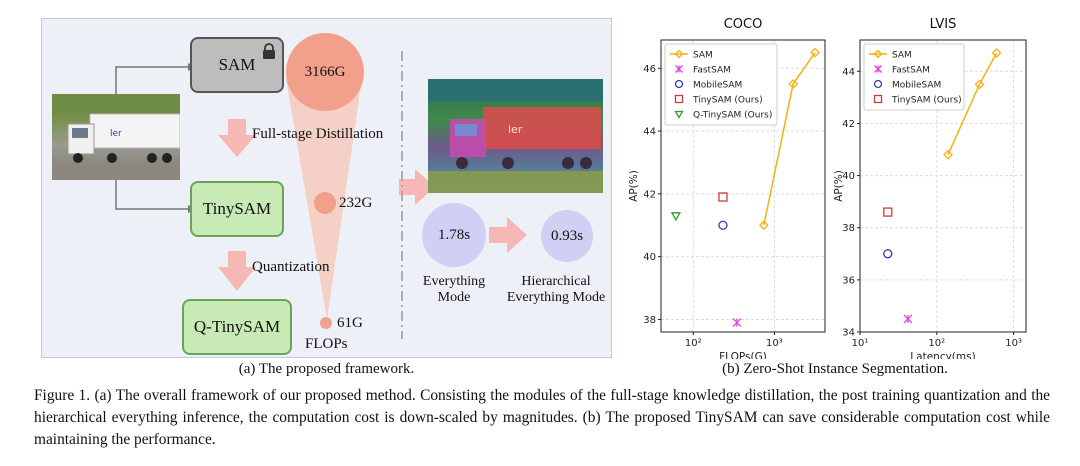 This screenshot has width=1080, height=466. What do you see at coordinates (848, 333) in the screenshot?
I see `lvis-ytick-label-0: 34` at bounding box center [848, 333].